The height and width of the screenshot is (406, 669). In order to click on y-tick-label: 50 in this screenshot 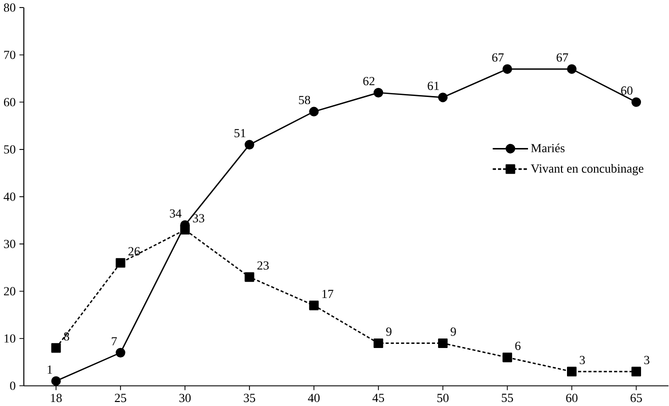, I will do `click(10, 149)`.